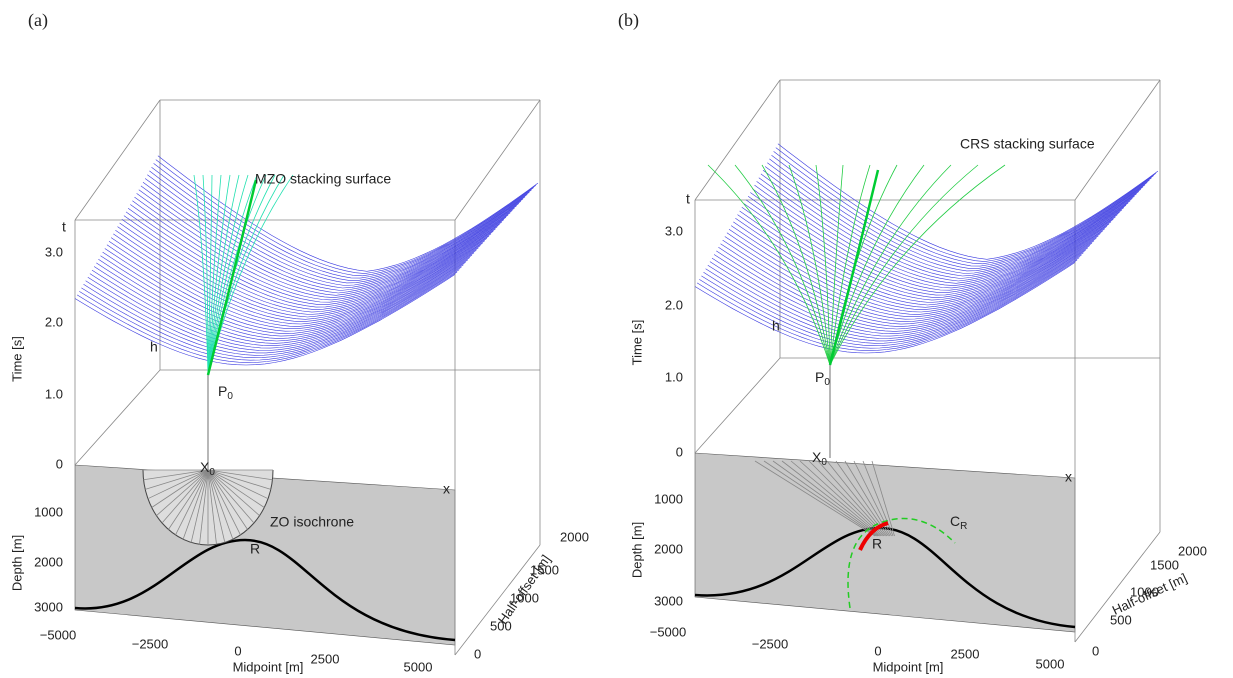 The image size is (1233, 678). What do you see at coordinates (628, 20) in the screenshot?
I see `panel-label: (b)` at bounding box center [628, 20].